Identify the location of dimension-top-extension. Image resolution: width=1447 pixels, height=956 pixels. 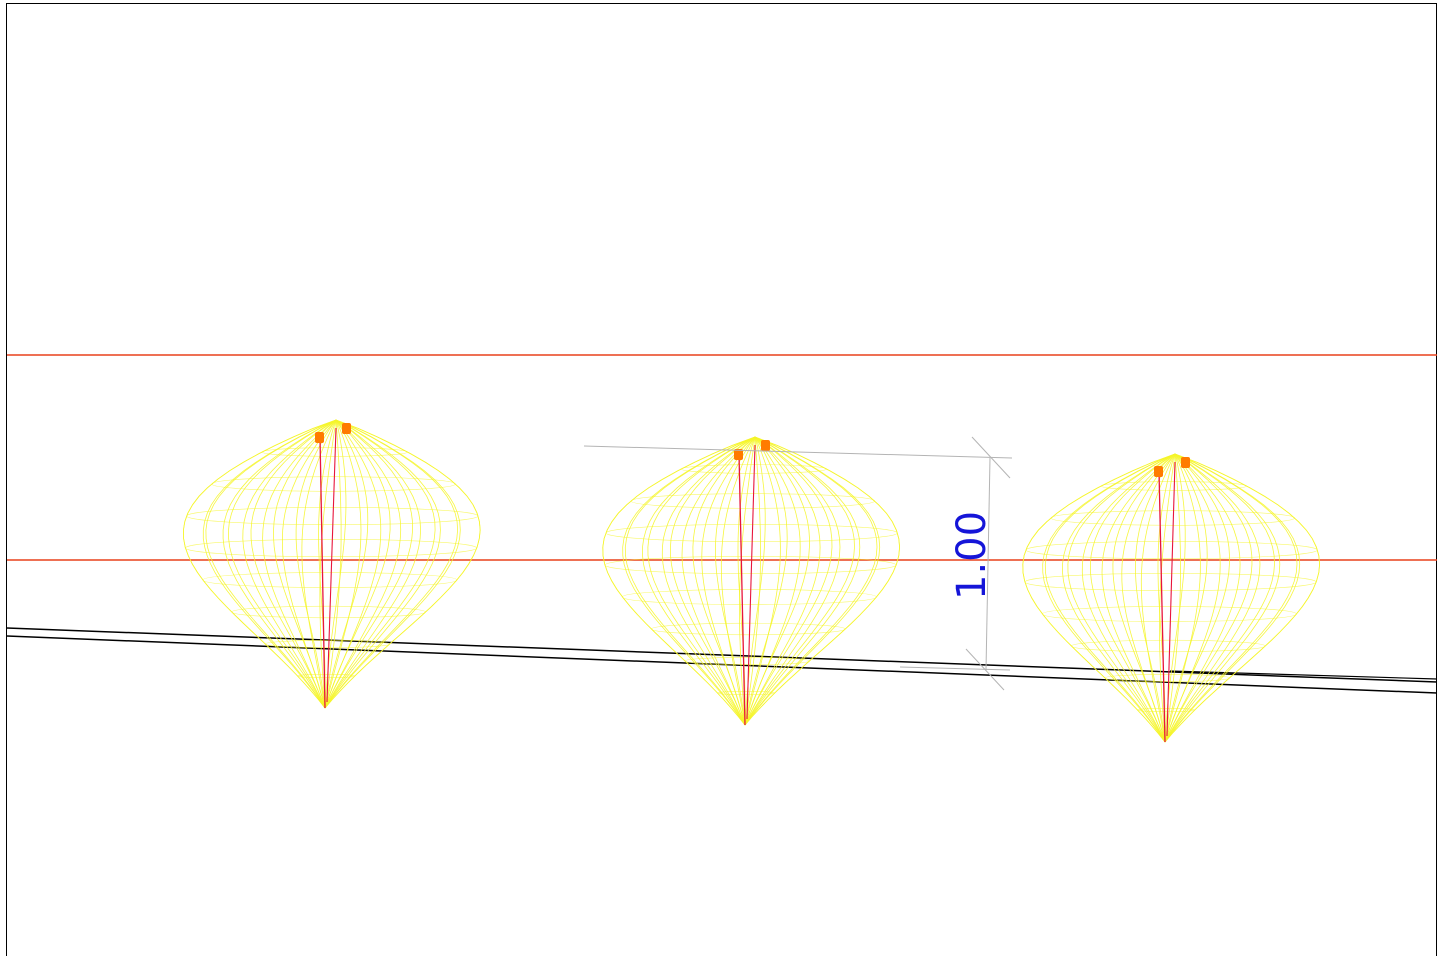
(798, 452).